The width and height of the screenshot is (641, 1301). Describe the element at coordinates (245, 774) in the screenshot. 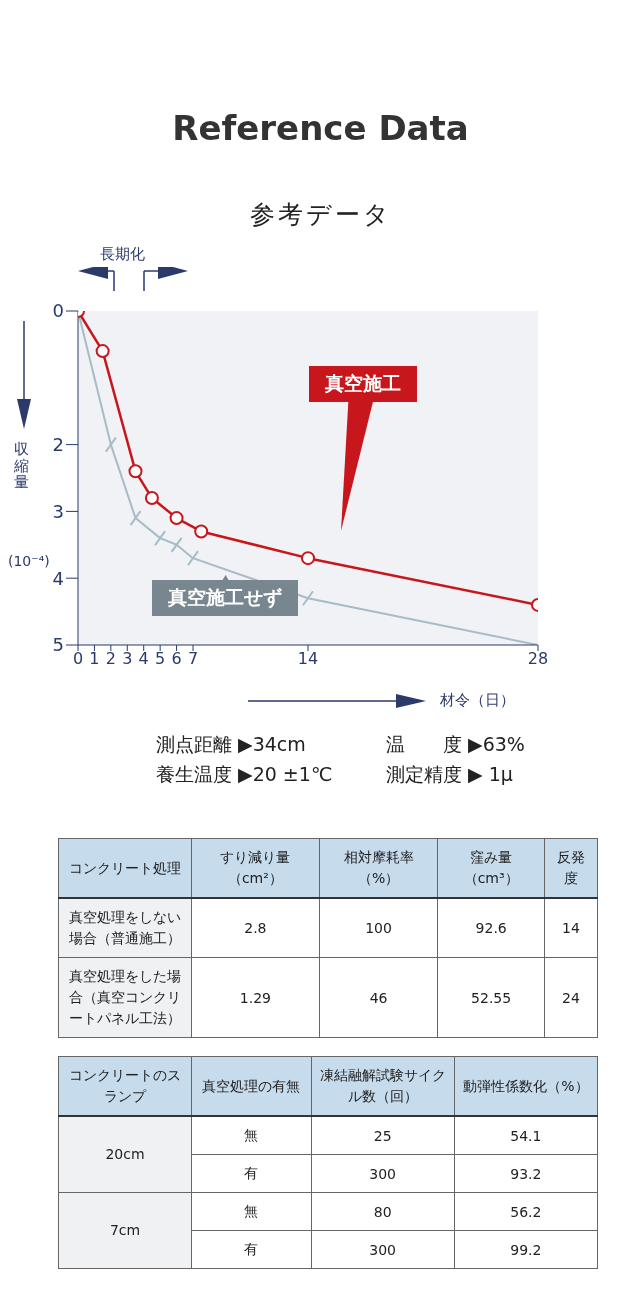

I see `text: 養生温度 ▶20 ±1℃` at that location.